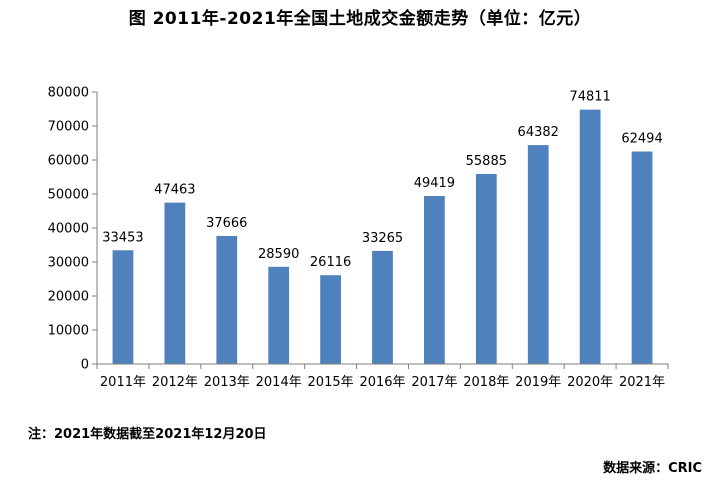  What do you see at coordinates (434, 382) in the screenshot?
I see `x-tick-label: 2017年` at bounding box center [434, 382].